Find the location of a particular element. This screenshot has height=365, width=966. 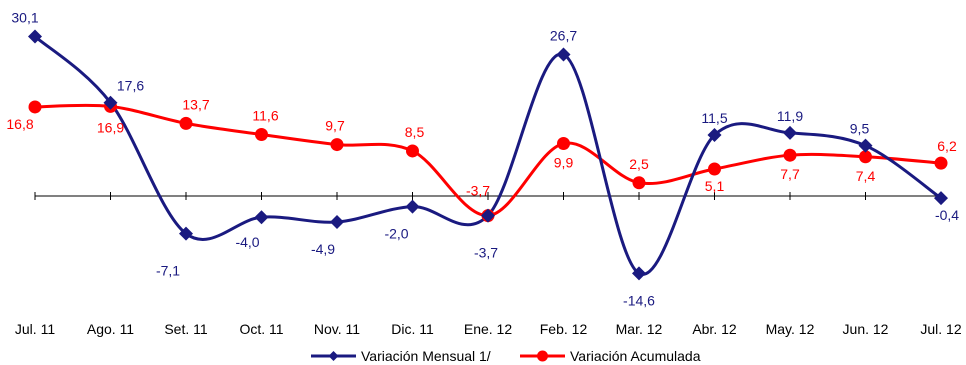

data-label-acumulada: 9,9 is located at coordinates (564, 163).